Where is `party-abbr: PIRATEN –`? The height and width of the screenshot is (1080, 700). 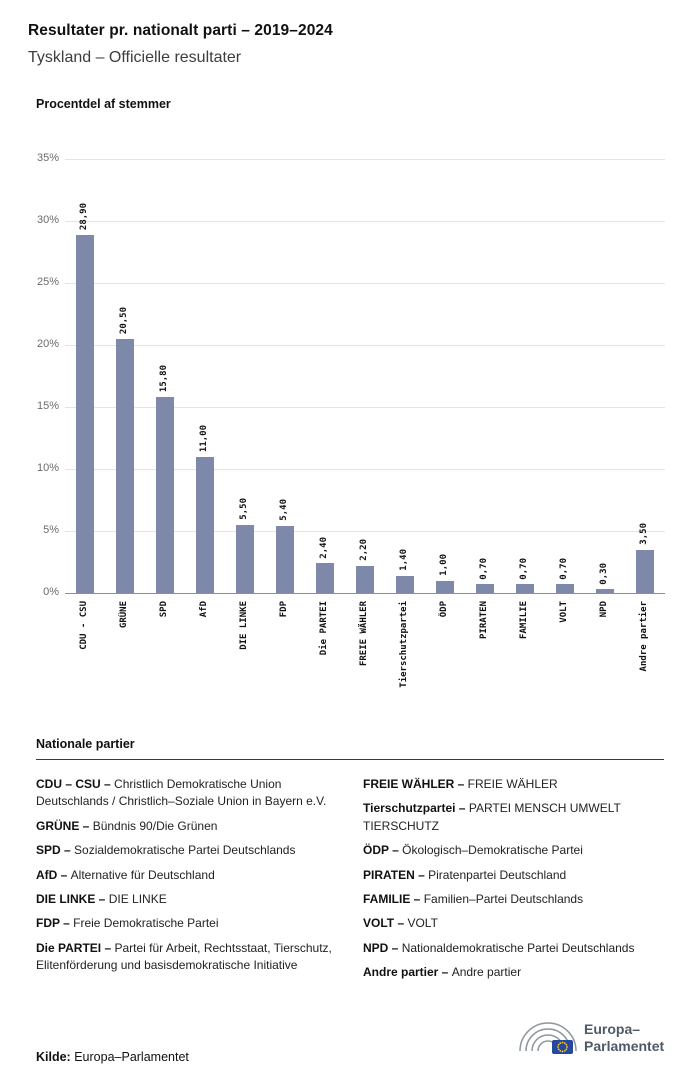
party-abbr: PIRATEN – is located at coordinates (396, 874).